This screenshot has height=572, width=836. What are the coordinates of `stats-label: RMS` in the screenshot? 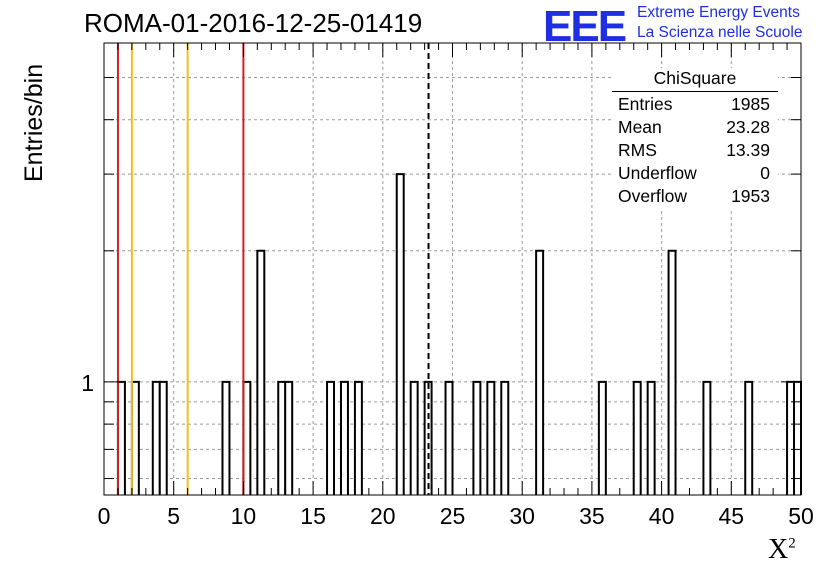 It's located at (637, 150).